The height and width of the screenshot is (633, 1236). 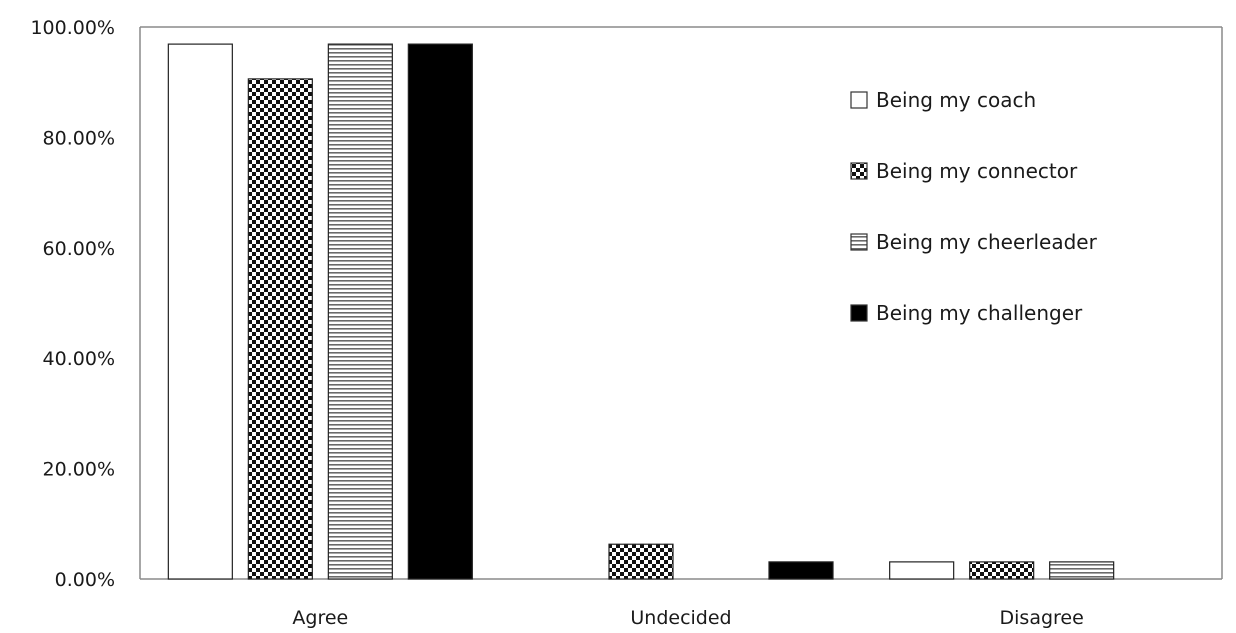 What do you see at coordinates (922, 570) in the screenshot?
I see `bar-disagree-being-my-coach` at bounding box center [922, 570].